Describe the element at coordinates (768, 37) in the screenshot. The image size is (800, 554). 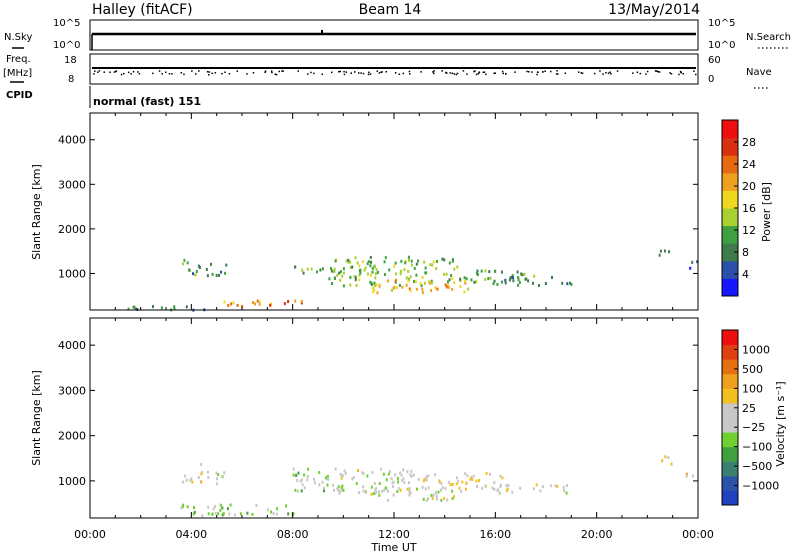
I see `nsearch-label: N.Search` at that location.